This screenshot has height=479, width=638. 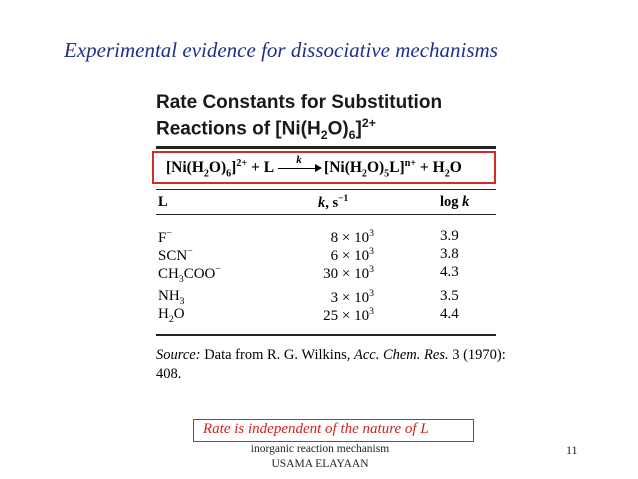 I want to click on table-row-logk: 3.8, so click(x=449, y=254).